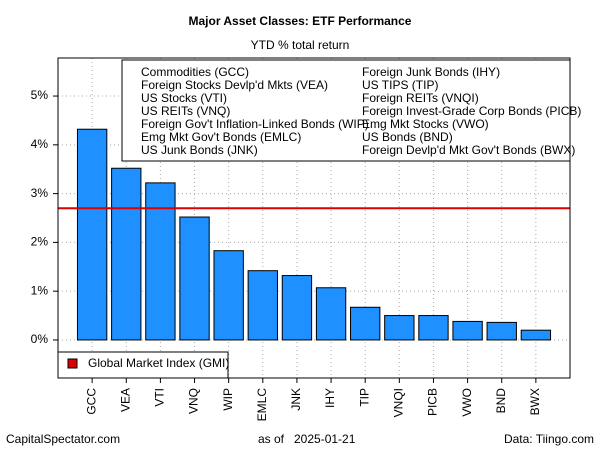 The width and height of the screenshot is (600, 450). Describe the element at coordinates (296, 399) in the screenshot. I see `x-tick-label: JNK` at that location.